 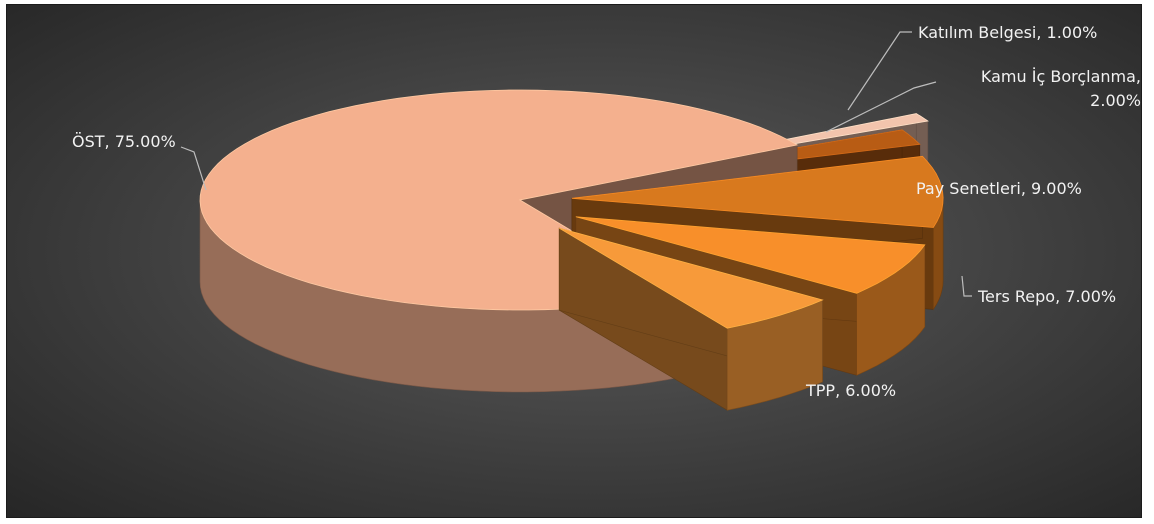 What do you see at coordinates (124, 141) in the screenshot?
I see `data-label: ÖST, 75.00%` at bounding box center [124, 141].